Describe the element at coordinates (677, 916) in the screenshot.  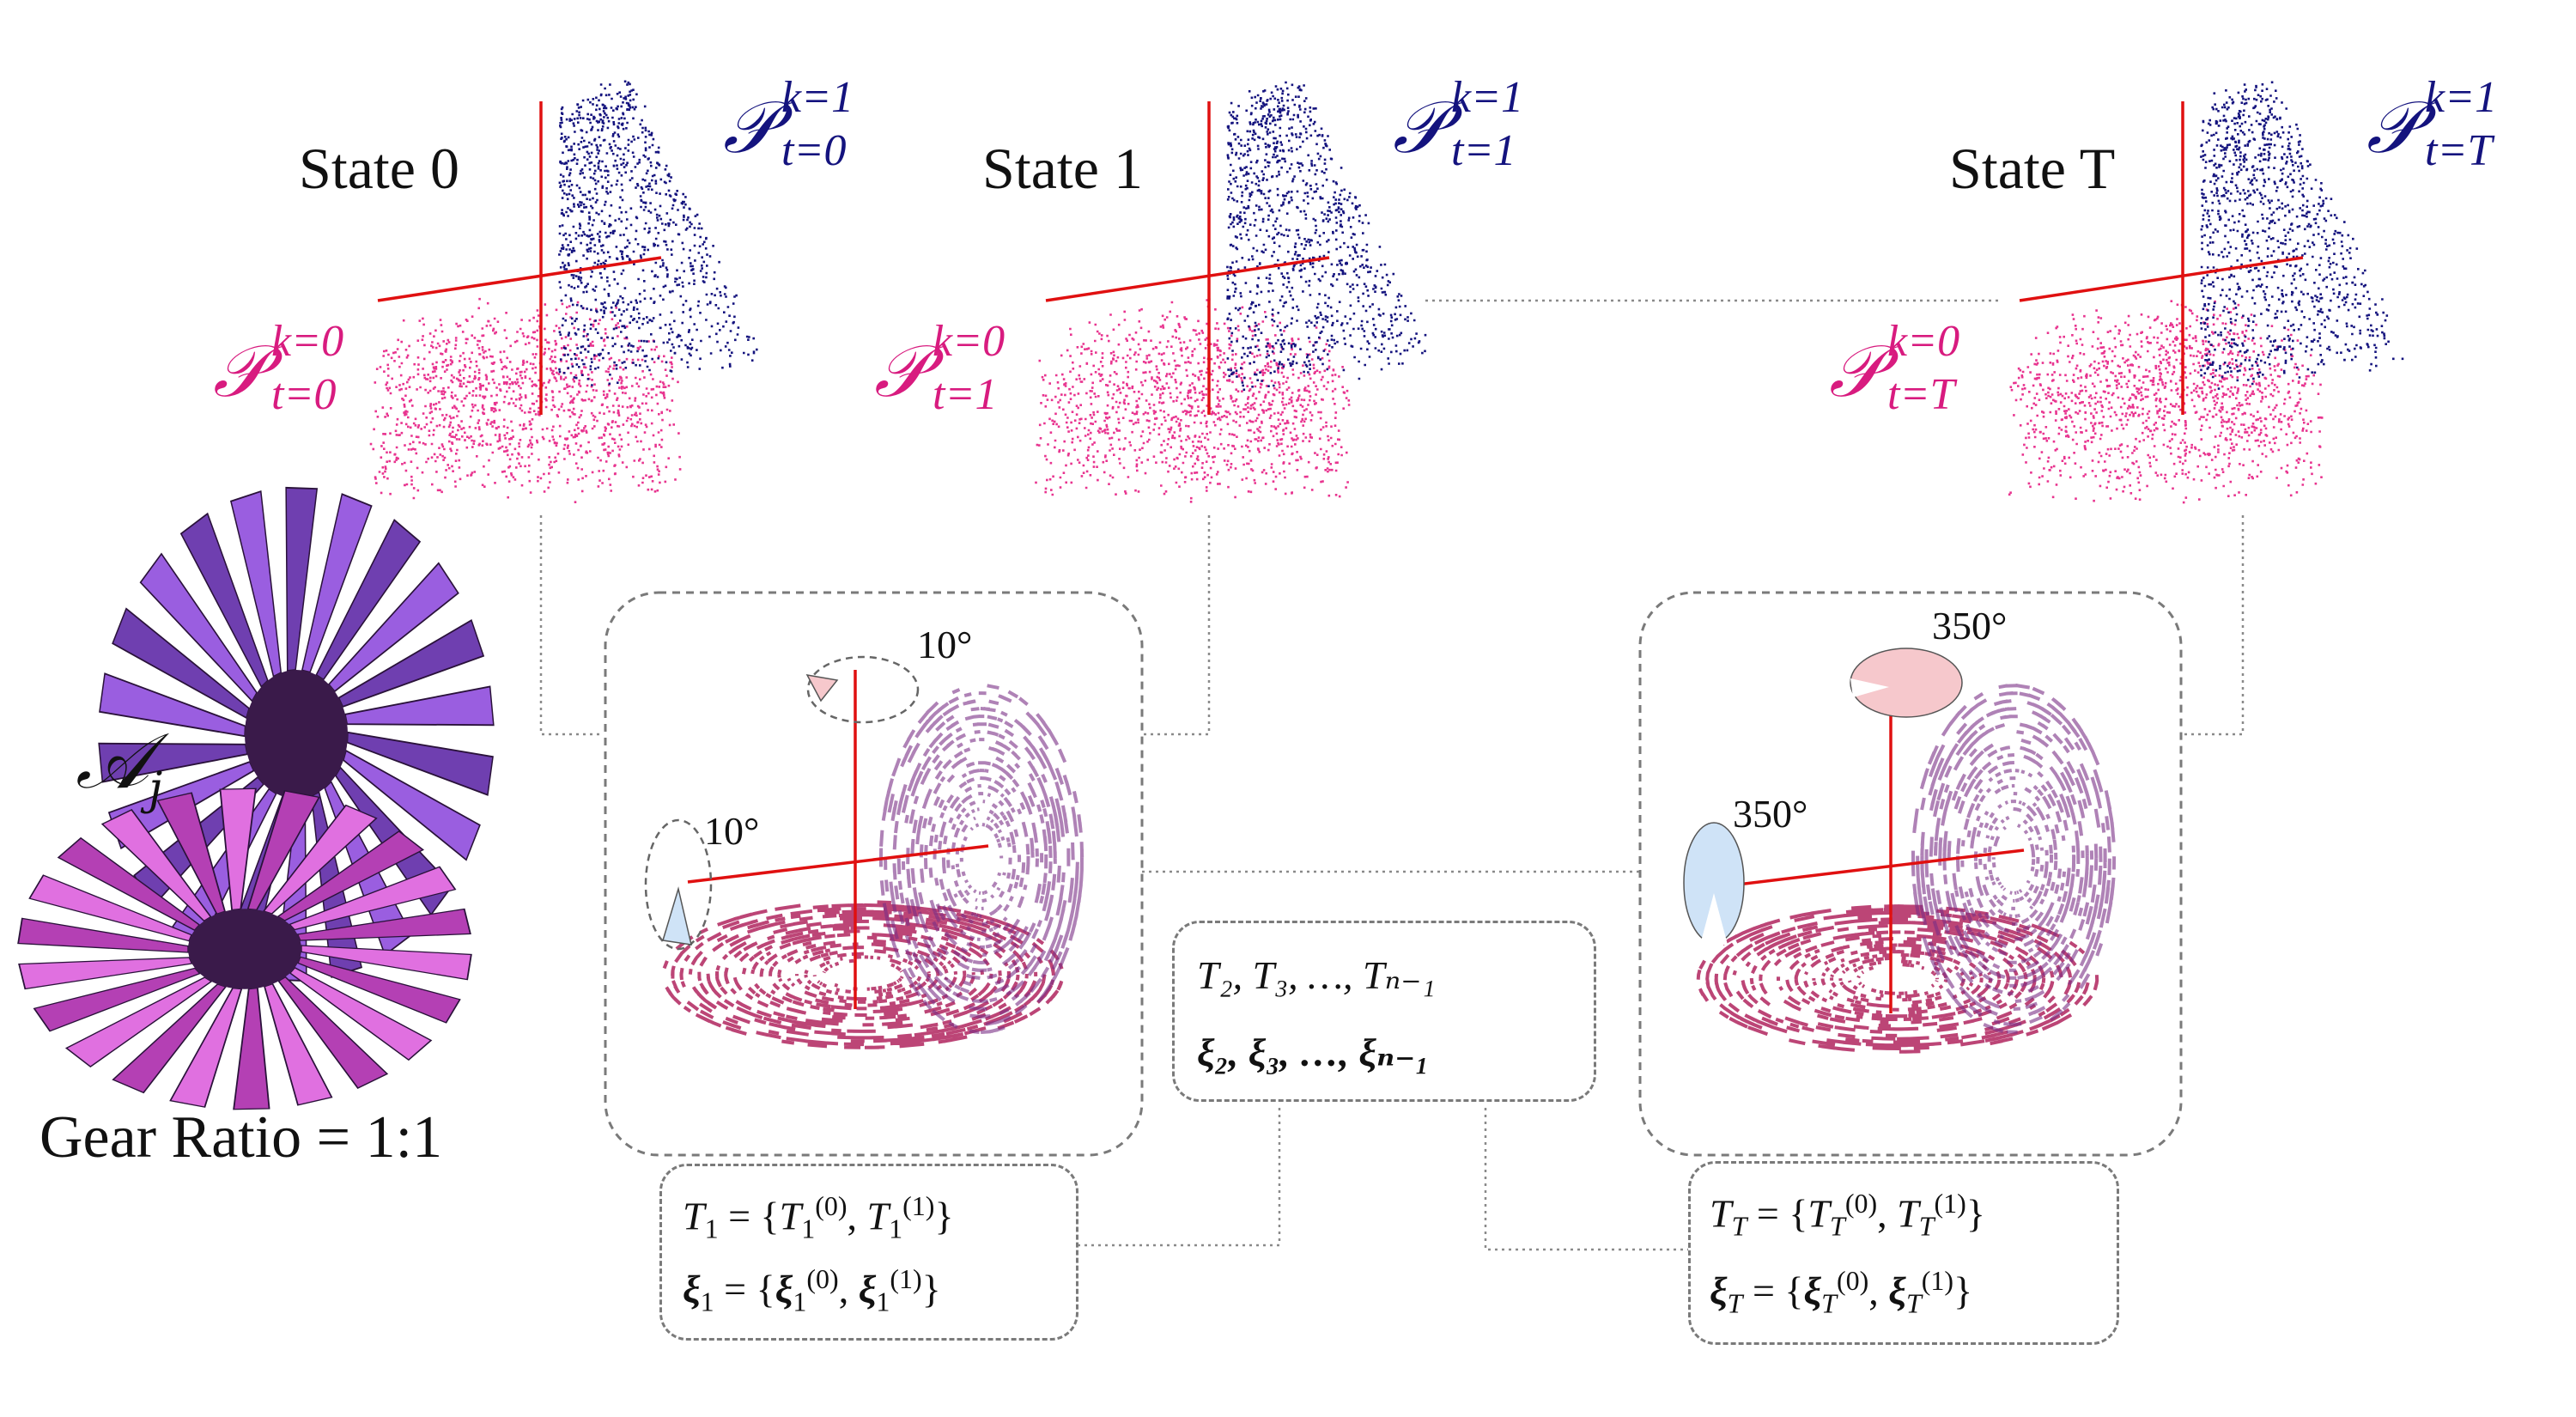
I see `side-rotation-wedge` at that location.